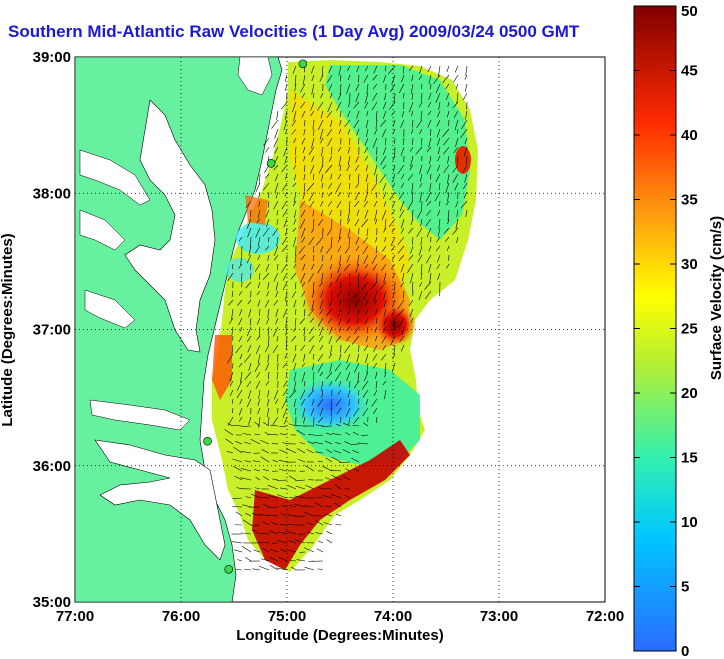 This screenshot has width=724, height=659. Describe the element at coordinates (666, 331) in the screenshot. I see `colorbar-ticks: 0 5 10 15 20 25 30 35 40 45 50` at that location.